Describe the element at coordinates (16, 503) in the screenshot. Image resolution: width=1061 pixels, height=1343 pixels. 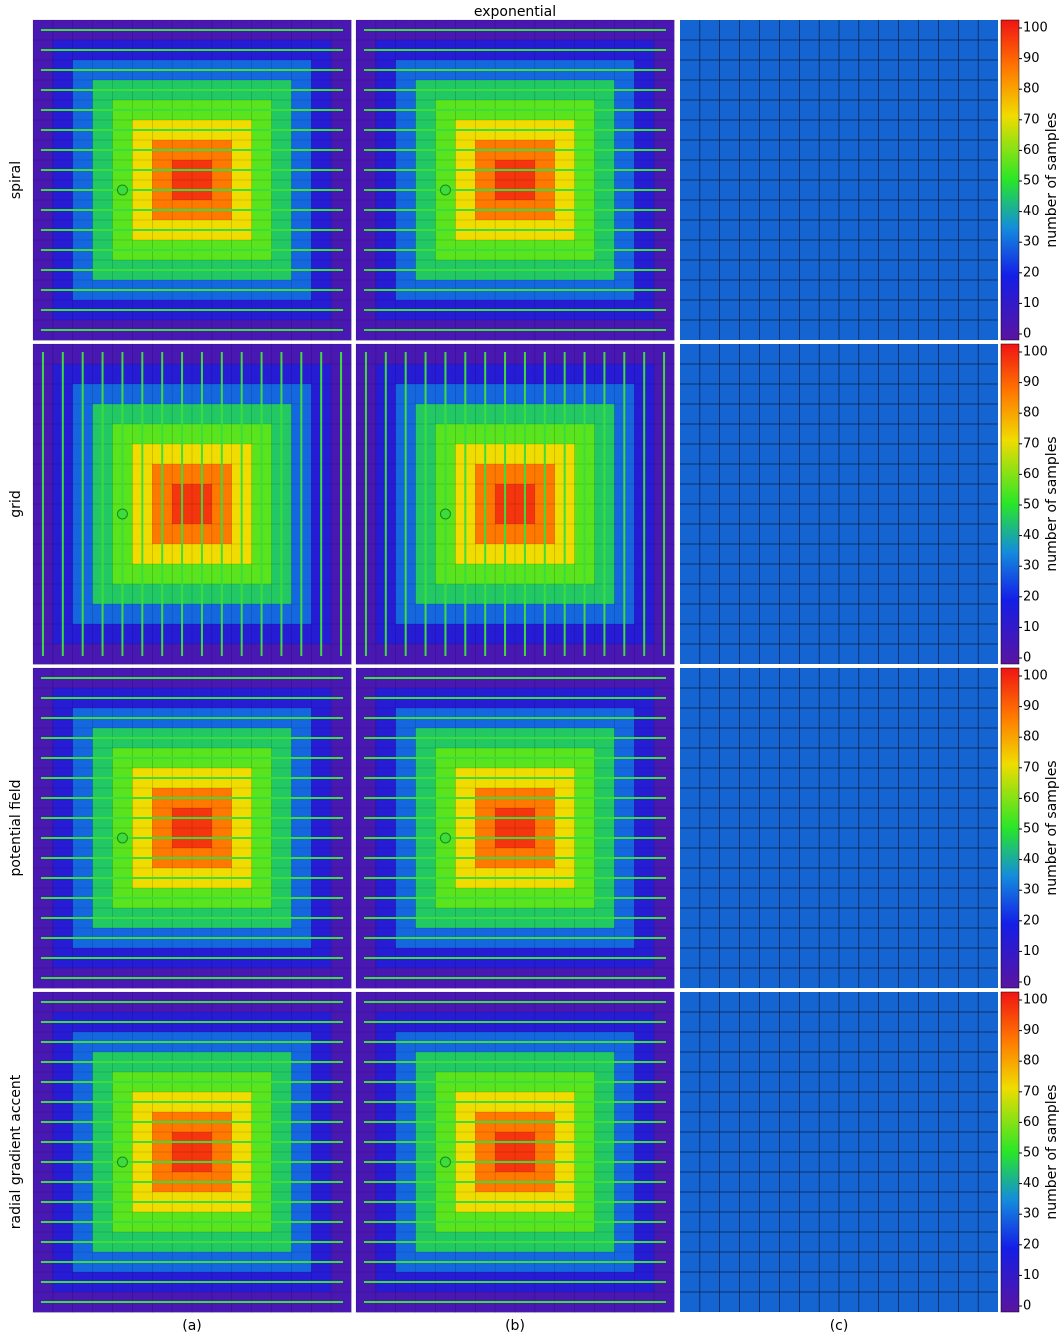
I see `row-label: grid` at that location.